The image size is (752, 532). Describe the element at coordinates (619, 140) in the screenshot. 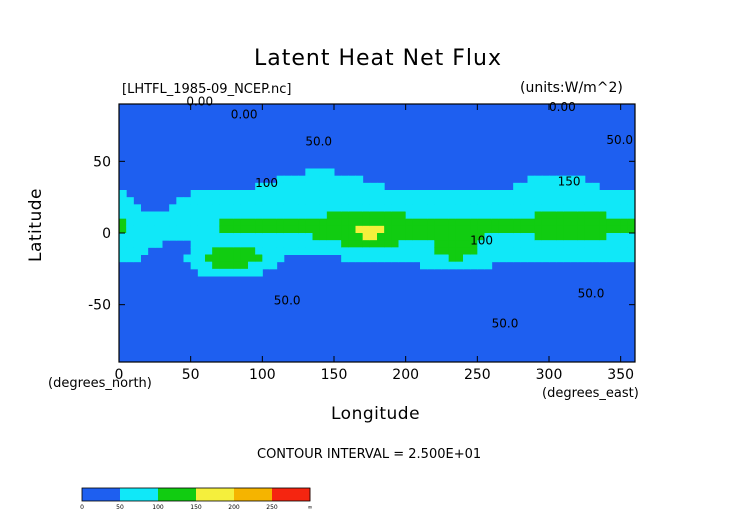

I see `contour-label: 50.0` at that location.